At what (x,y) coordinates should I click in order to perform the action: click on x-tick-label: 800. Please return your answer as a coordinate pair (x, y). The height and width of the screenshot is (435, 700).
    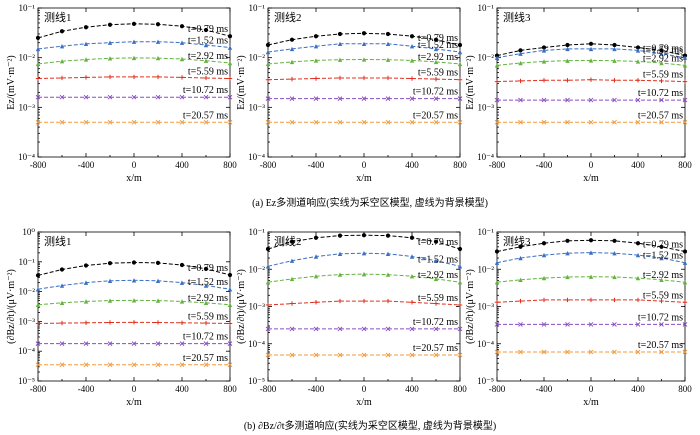
    Looking at the image, I should click on (230, 165).